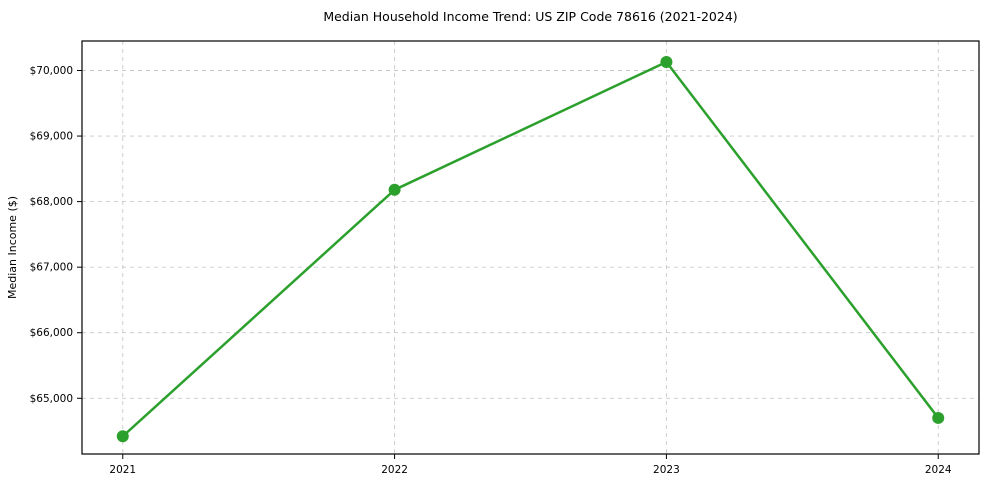 Image resolution: width=989 pixels, height=490 pixels. I want to click on x-tick-label: 2022, so click(394, 470).